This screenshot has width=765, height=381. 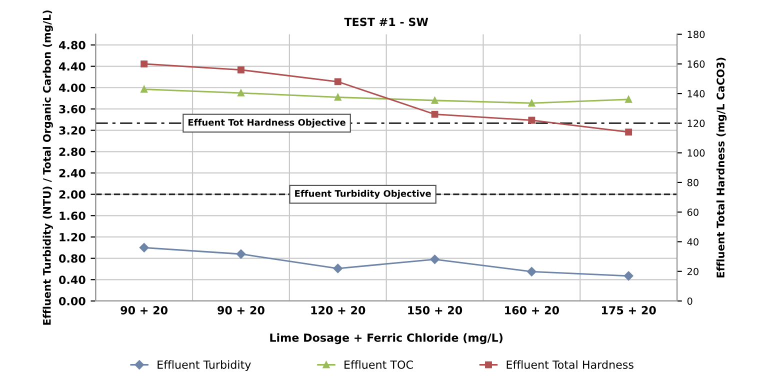 What do you see at coordinates (73, 216) in the screenshot?
I see `y-tick-label: 1.60` at bounding box center [73, 216].